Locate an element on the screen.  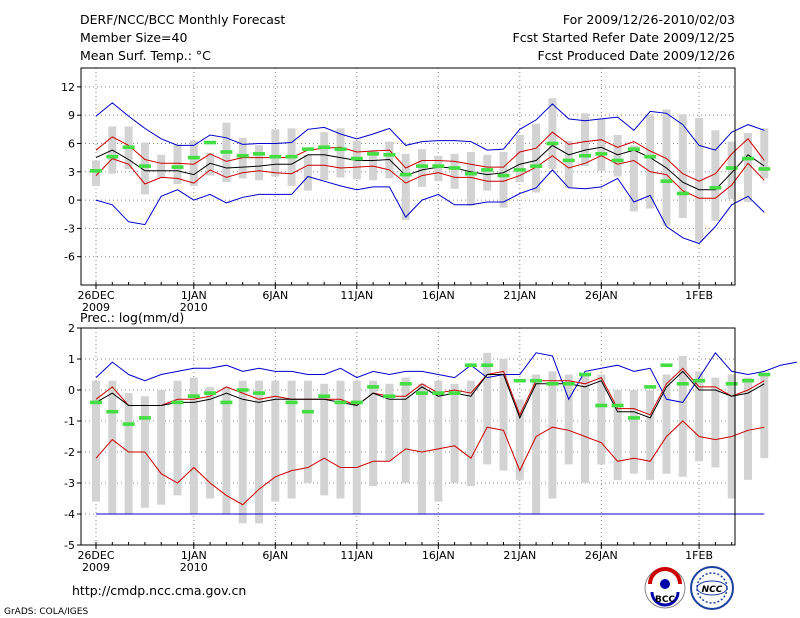
x-tick-year: 2010 is located at coordinates (194, 307).